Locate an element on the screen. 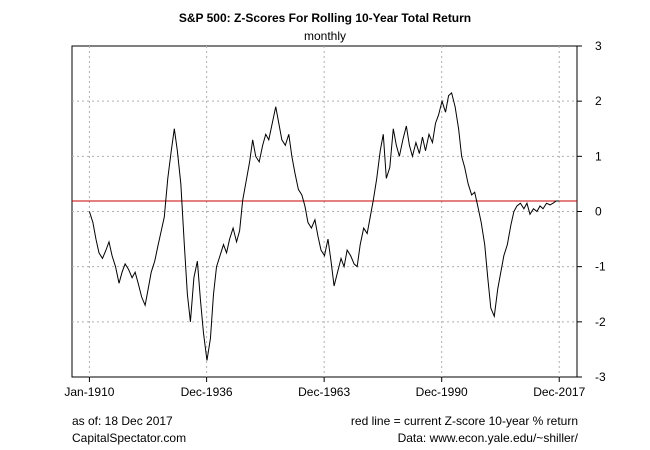  y-tick-label: -3 is located at coordinates (600, 377).